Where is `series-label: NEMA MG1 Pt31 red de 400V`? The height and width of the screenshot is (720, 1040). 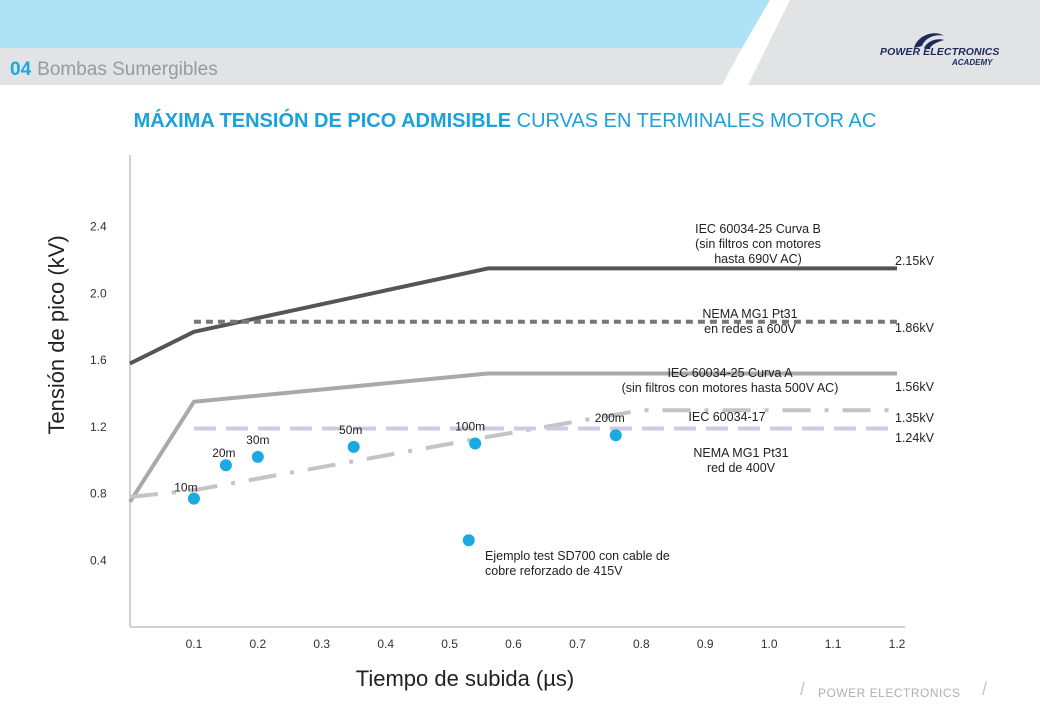 series-label: NEMA MG1 Pt31 red de 400V is located at coordinates (740, 460).